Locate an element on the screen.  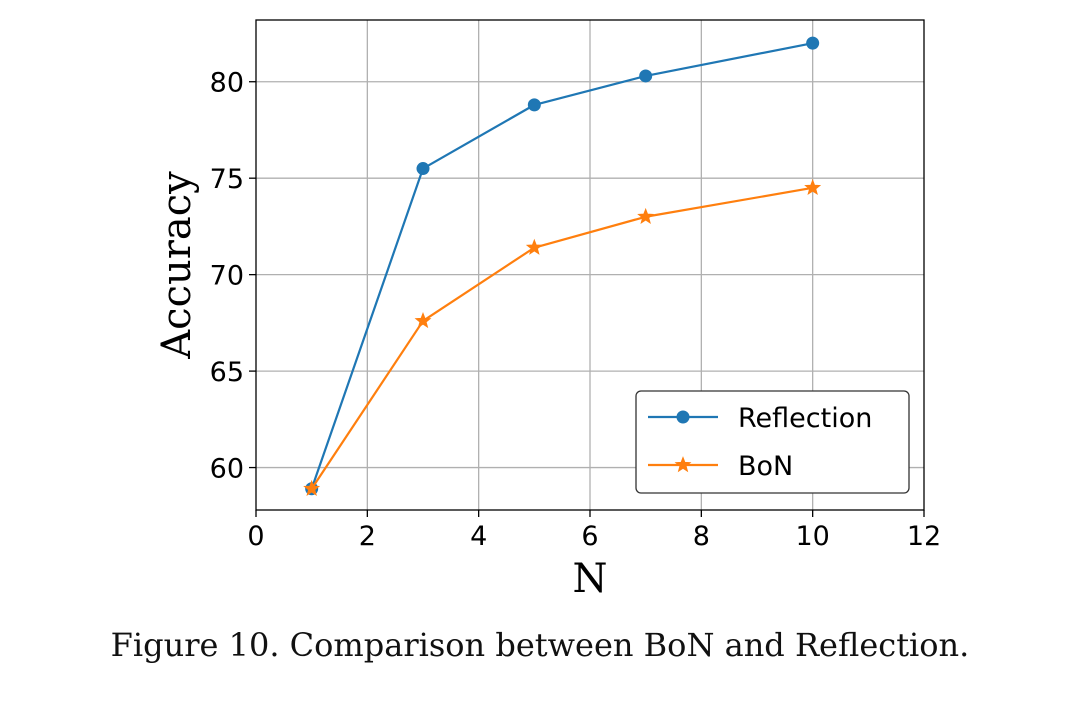
x-tick-label: 12 is located at coordinates (924, 536).